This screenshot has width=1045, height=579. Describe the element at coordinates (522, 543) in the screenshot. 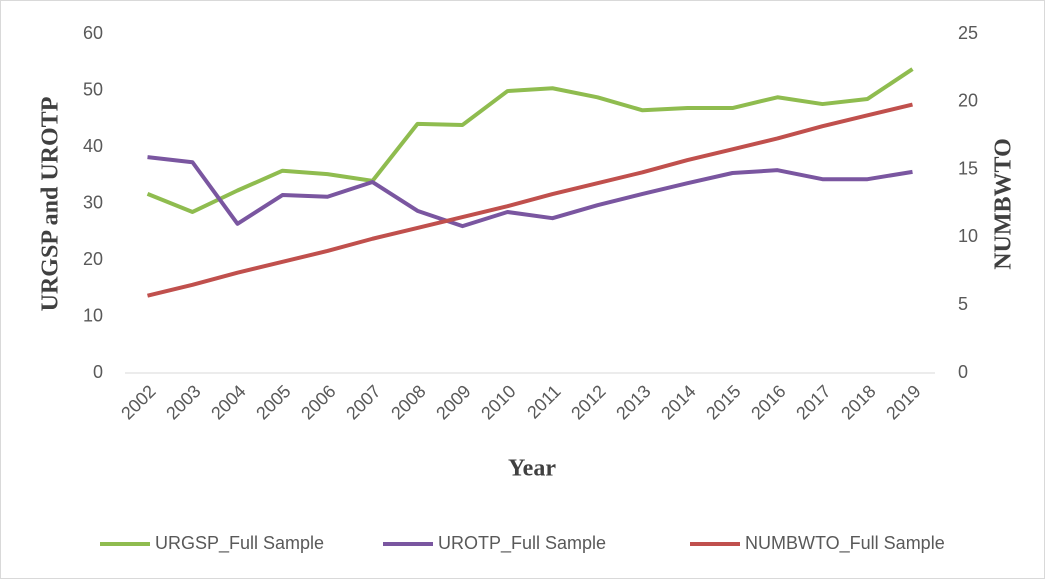

I see `legend-label: UROTP_Full Sample` at that location.